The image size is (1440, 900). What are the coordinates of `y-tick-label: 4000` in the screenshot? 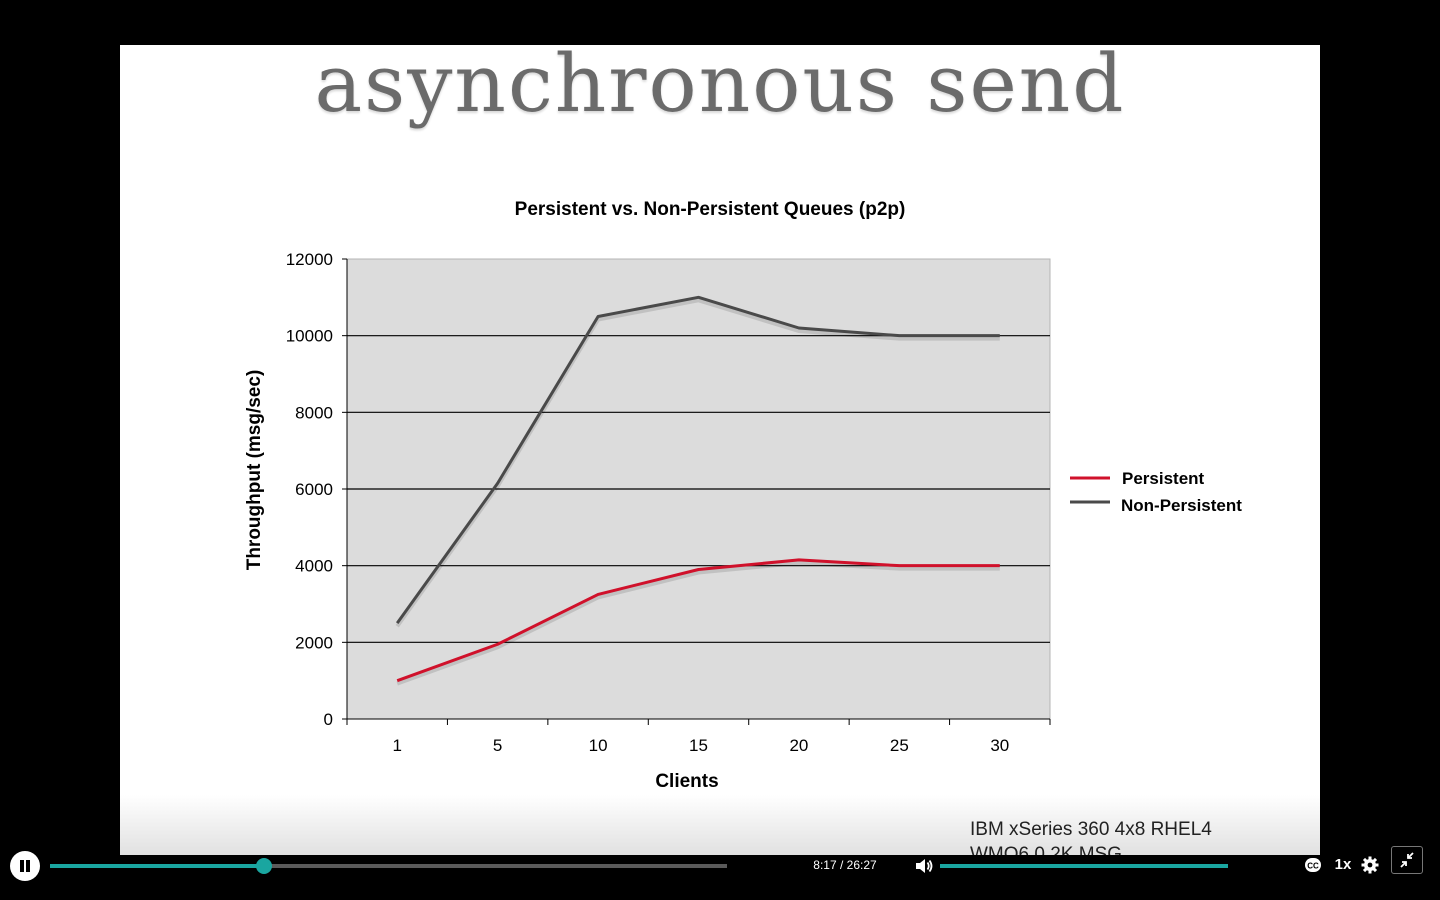 It's located at (314, 566).